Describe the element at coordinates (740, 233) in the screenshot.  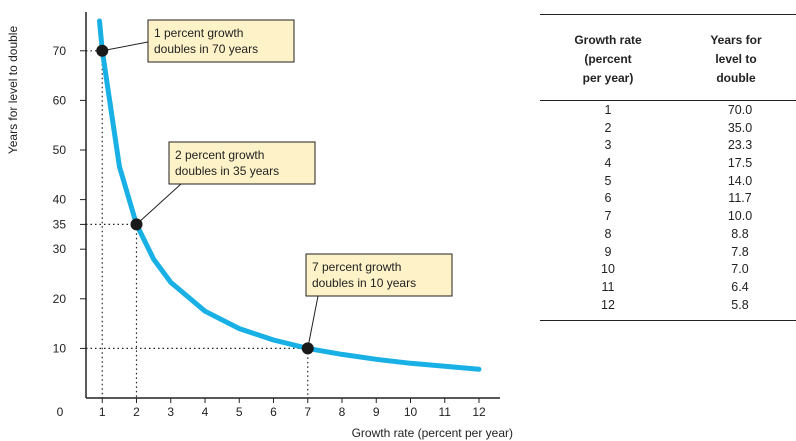
I see `years-cell: 8.8` at that location.